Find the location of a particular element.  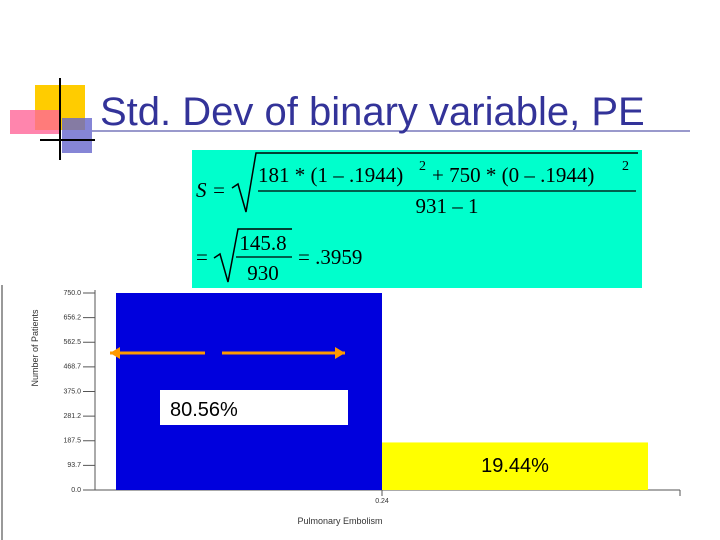

formula-text: 931 – 1 is located at coordinates (447, 206).